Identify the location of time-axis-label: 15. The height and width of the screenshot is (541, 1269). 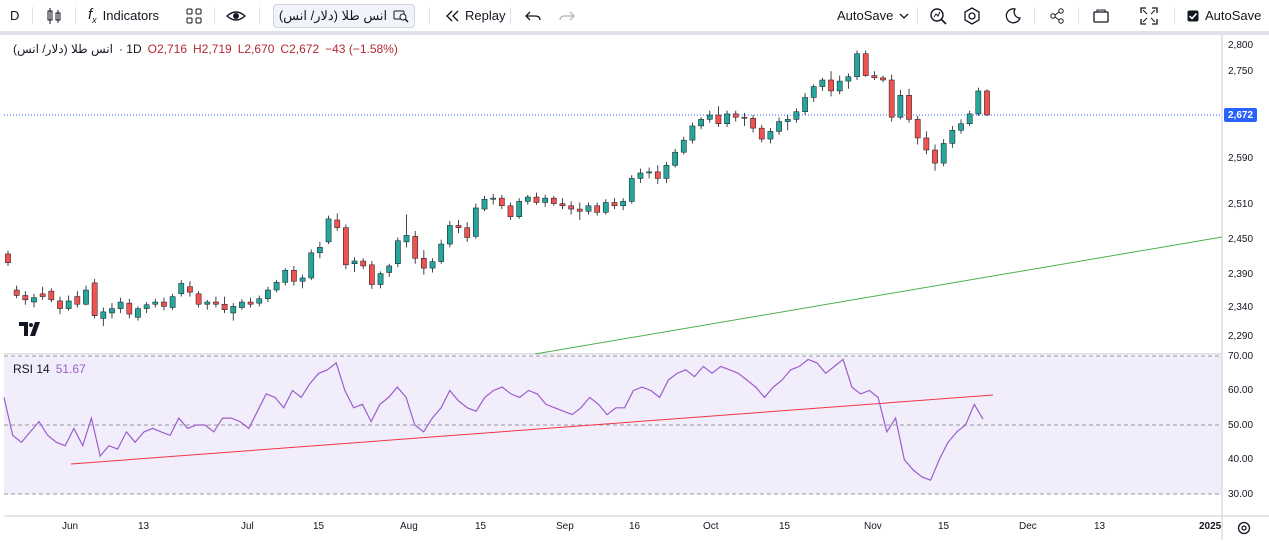
(481, 526).